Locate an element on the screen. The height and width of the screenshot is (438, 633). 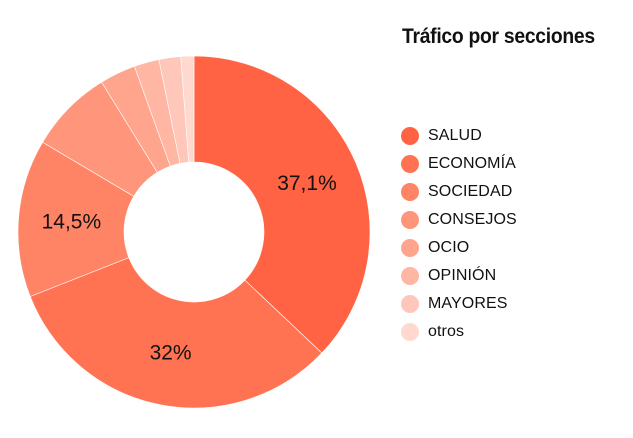
legend-label: MAYORES is located at coordinates (468, 303).